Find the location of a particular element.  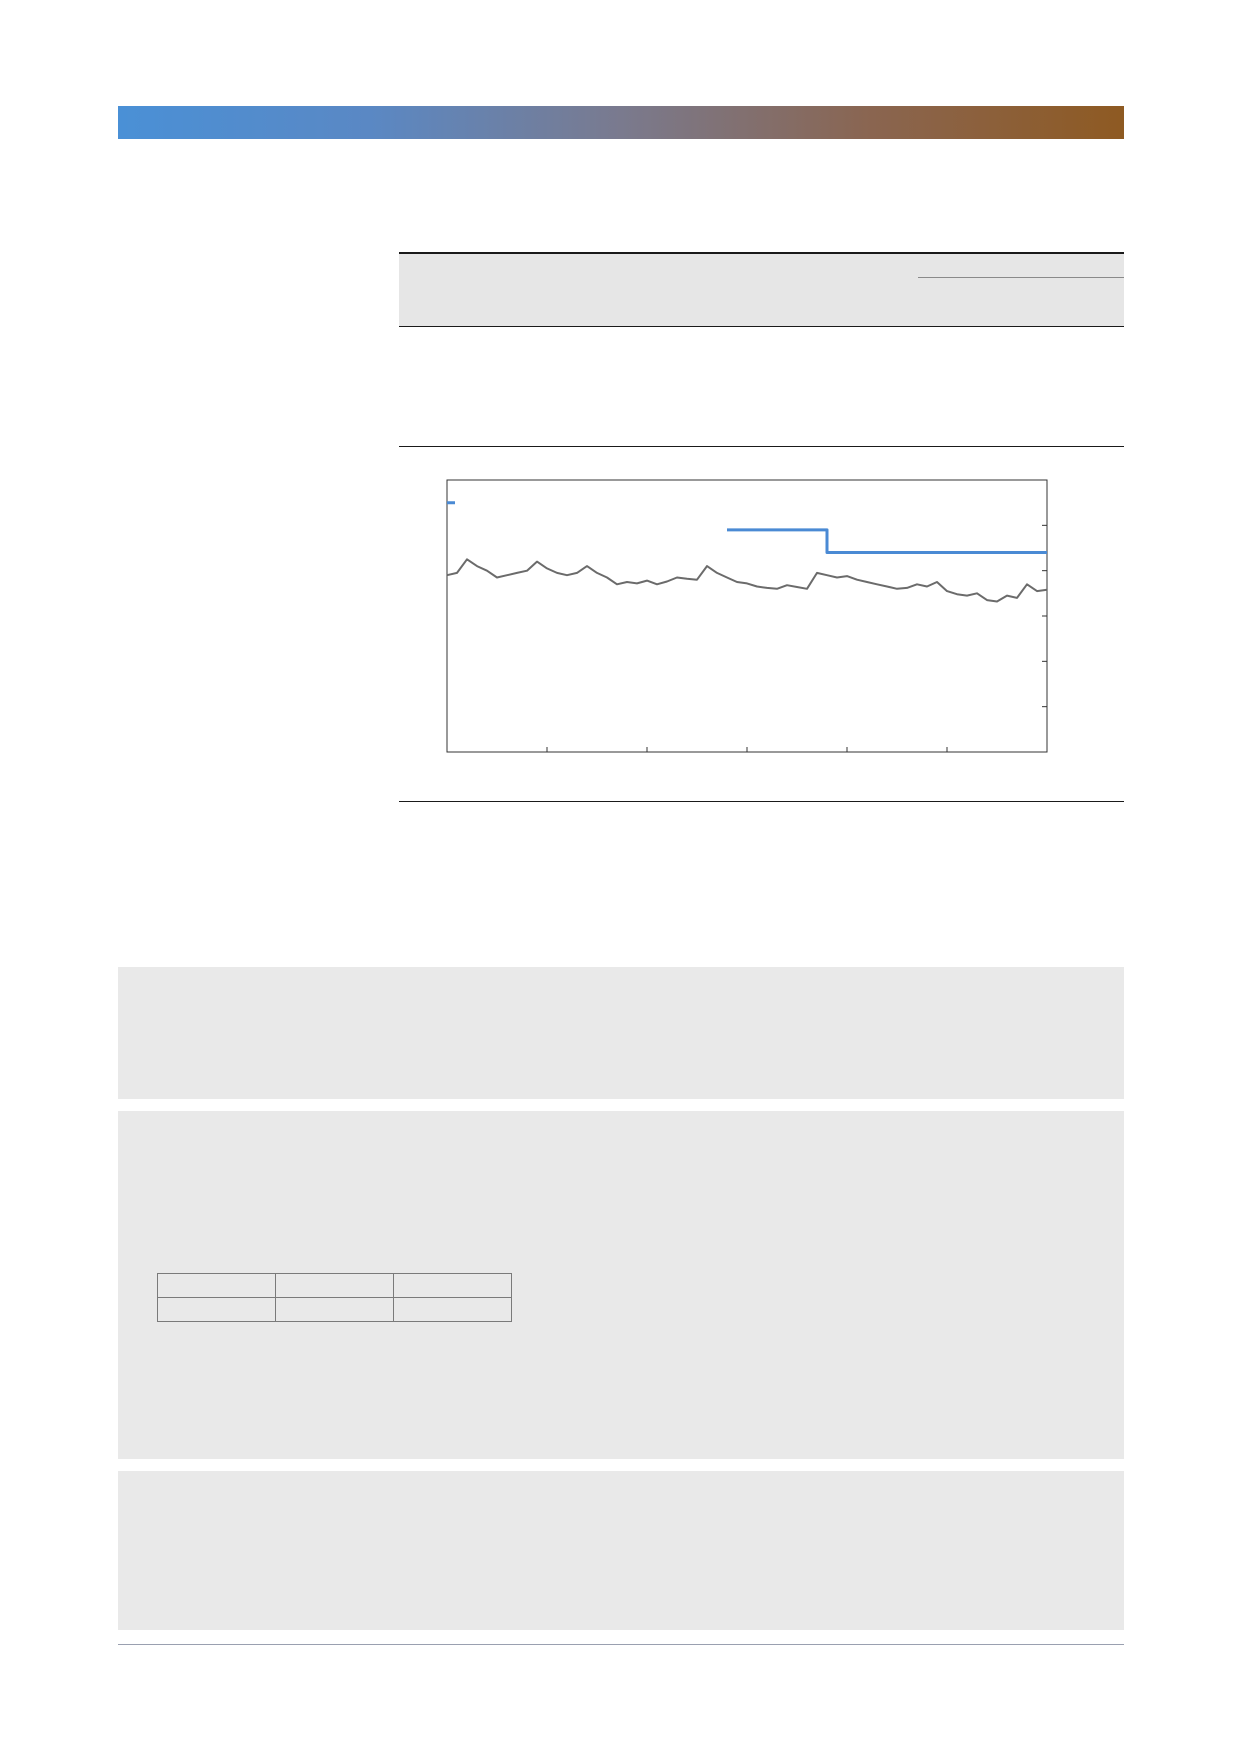

footer-rule is located at coordinates (621, 1644).